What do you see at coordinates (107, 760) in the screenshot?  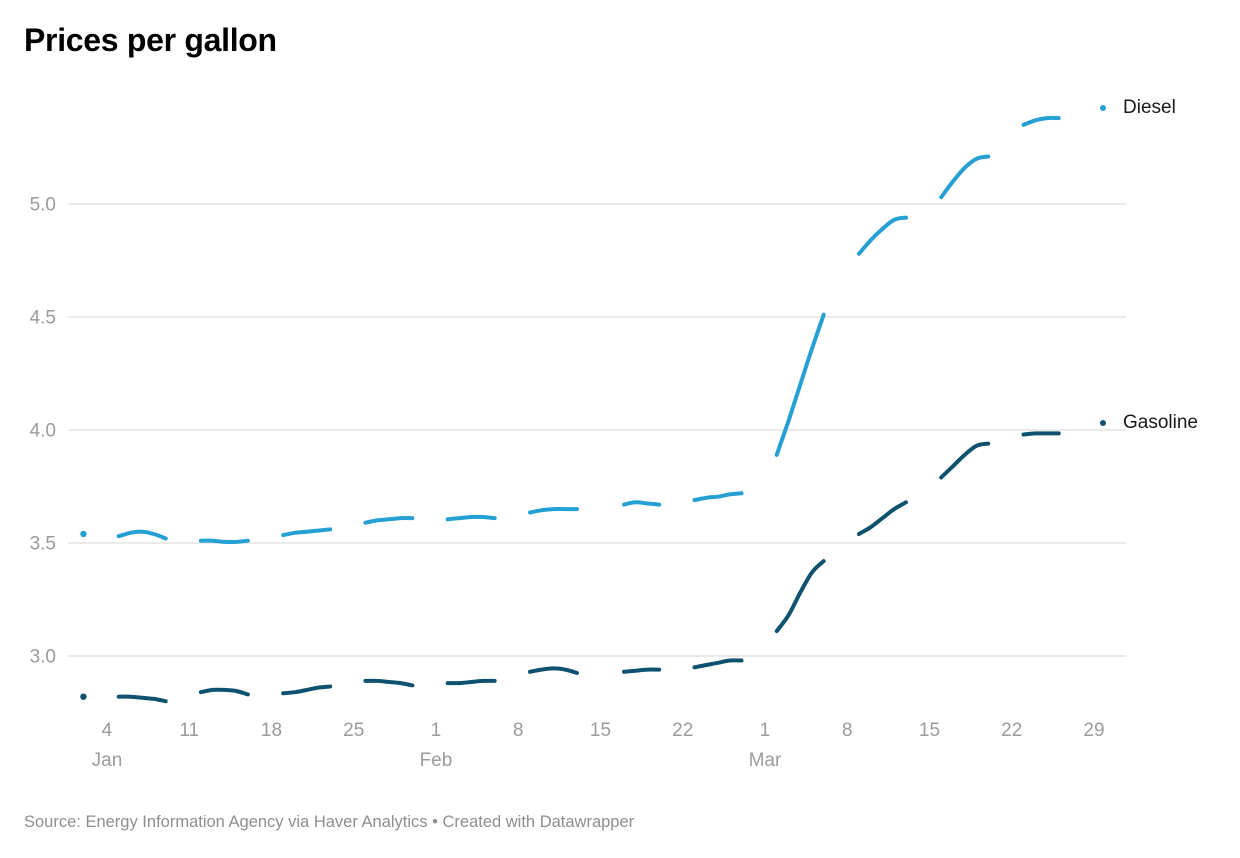 I see `month-label: Jan` at bounding box center [107, 760].